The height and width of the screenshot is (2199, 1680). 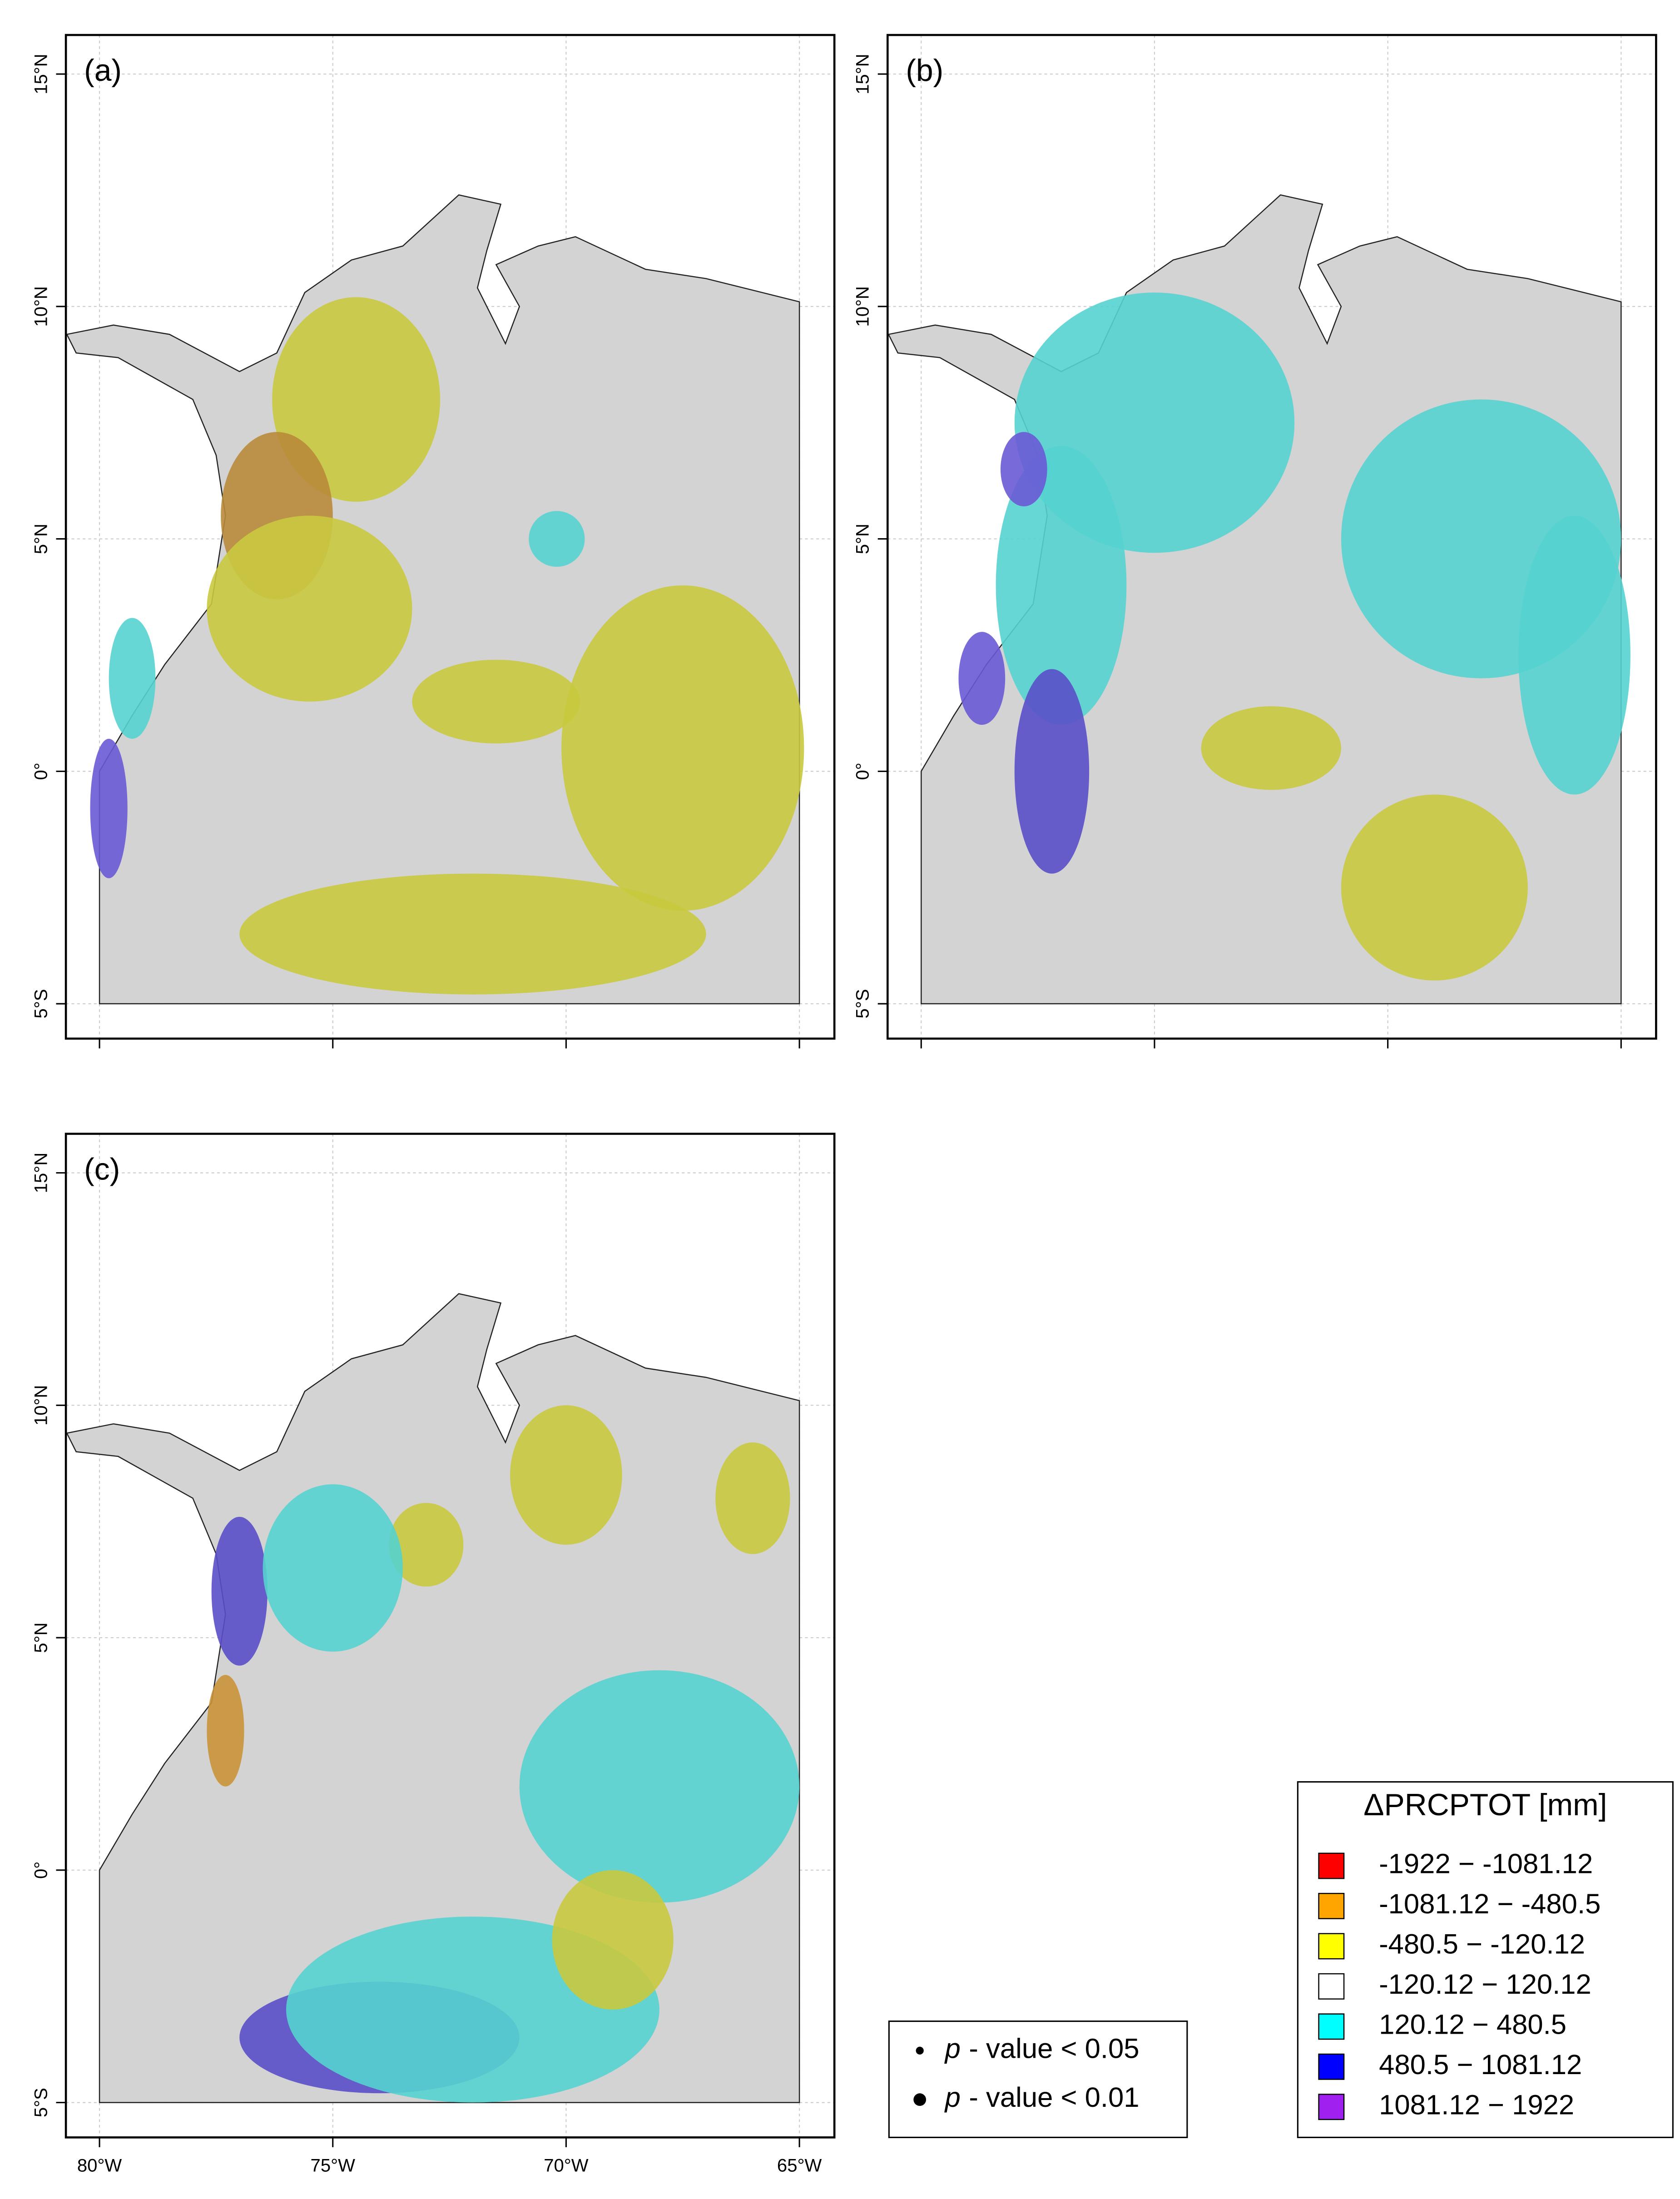 I want to click on significance-label: p - value < 0.01, so click(x=1042, y=2097).